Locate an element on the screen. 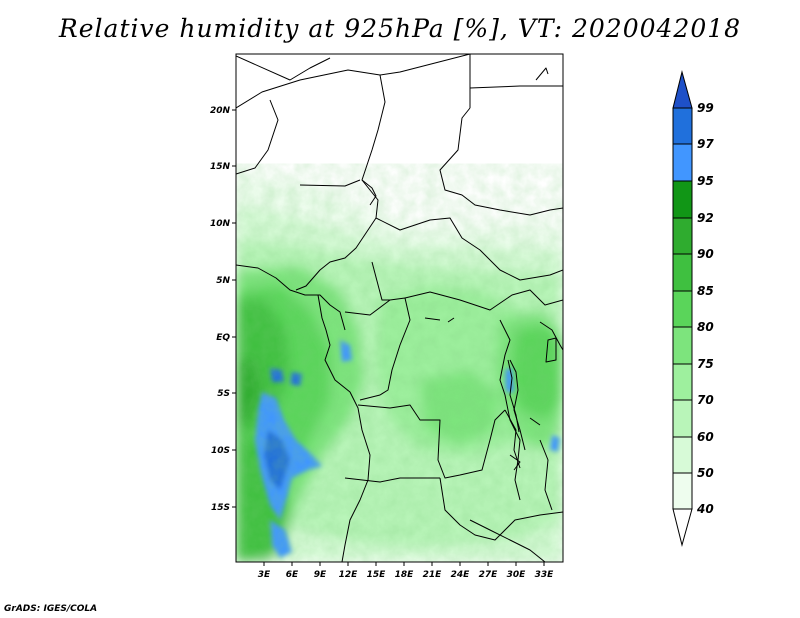 The image size is (800, 618). lon-label-18e: 18E is located at coordinates (405, 575).